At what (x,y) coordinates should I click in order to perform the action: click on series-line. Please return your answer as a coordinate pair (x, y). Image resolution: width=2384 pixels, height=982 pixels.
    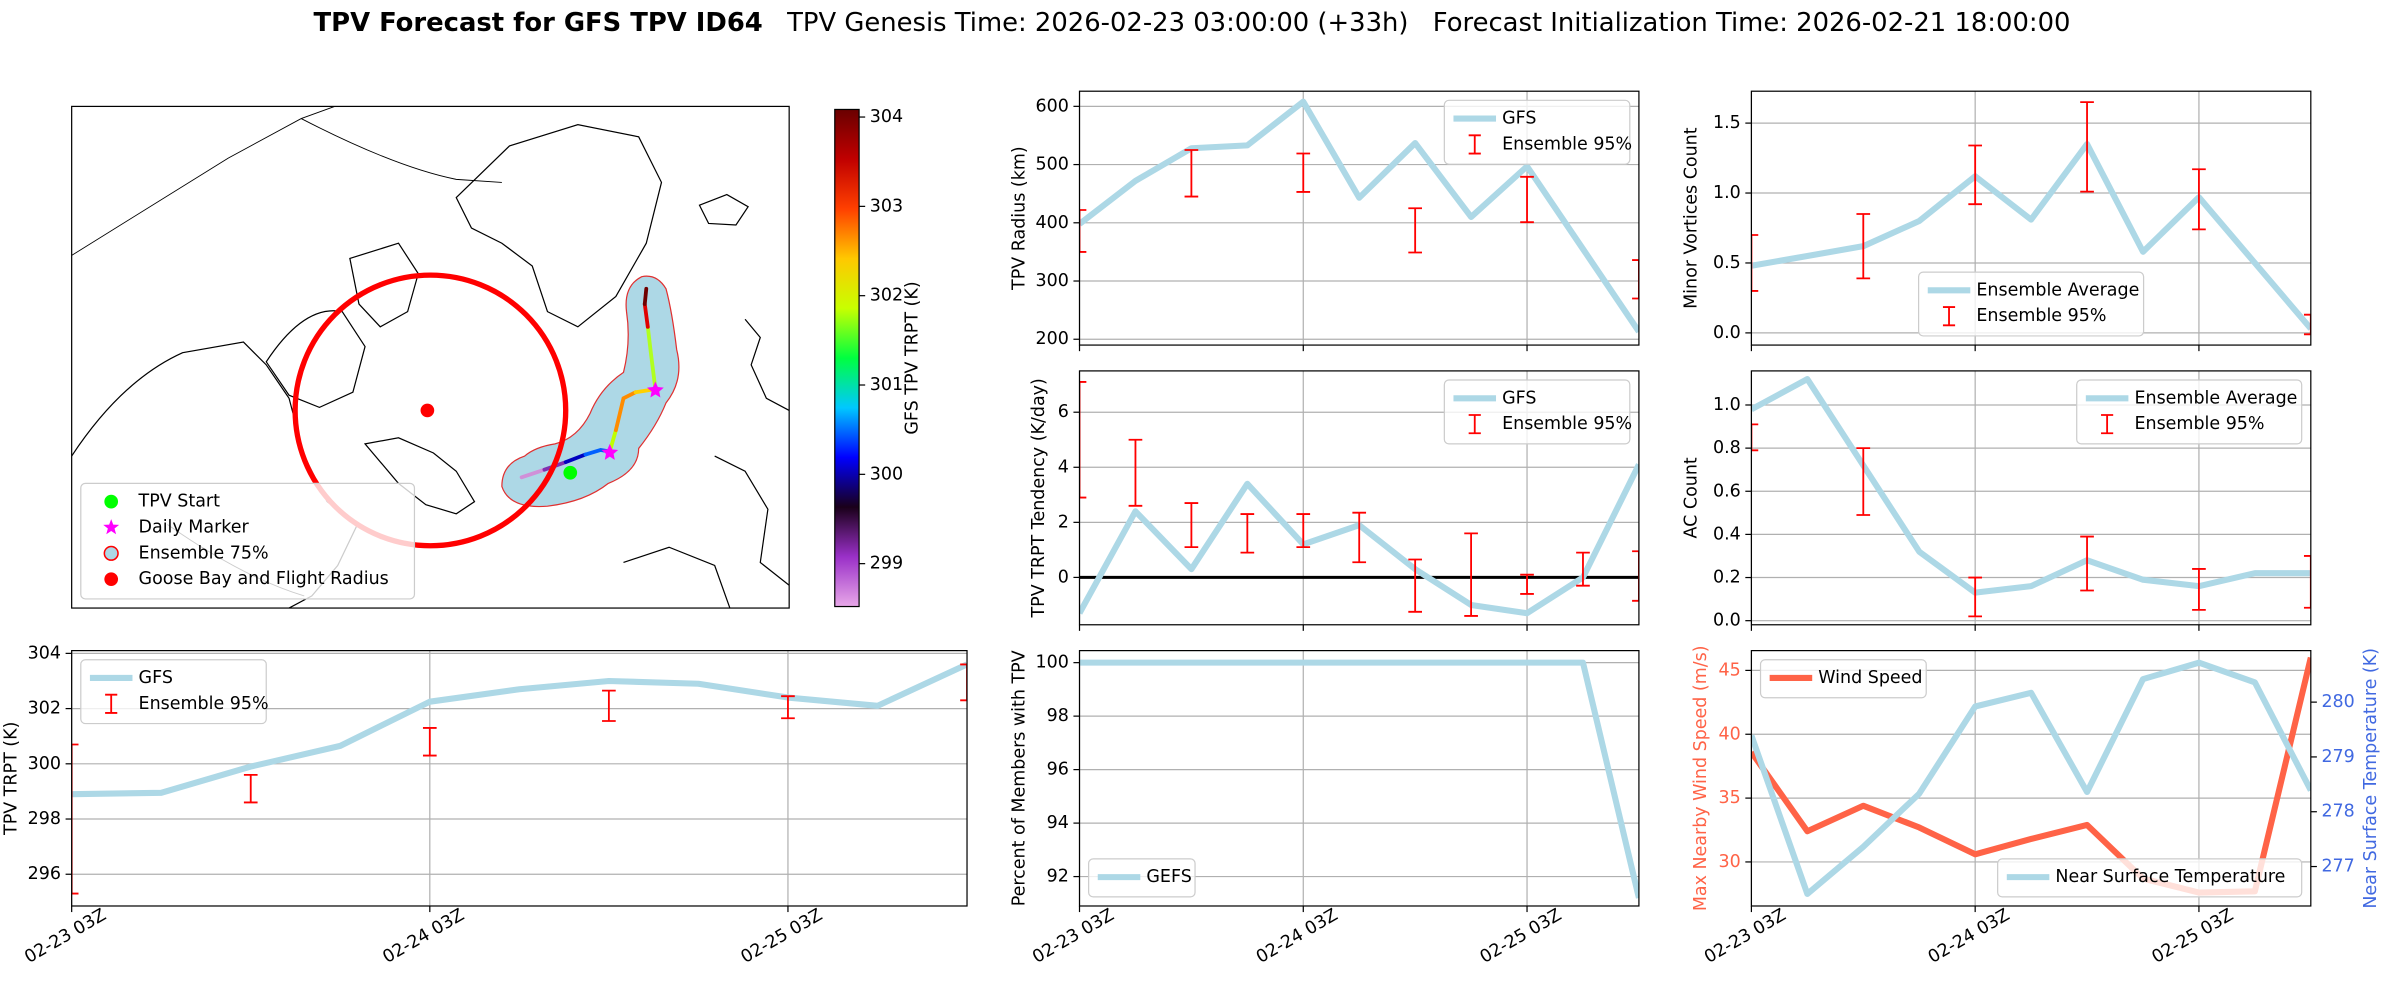
    Looking at the image, I should click on (2031, 486).